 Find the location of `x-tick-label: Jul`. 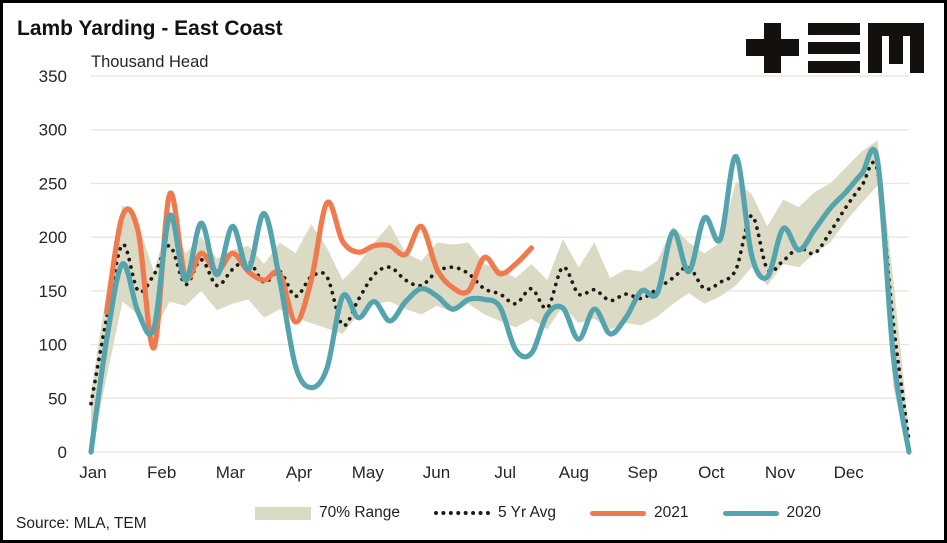

x-tick-label: Jul is located at coordinates (505, 472).